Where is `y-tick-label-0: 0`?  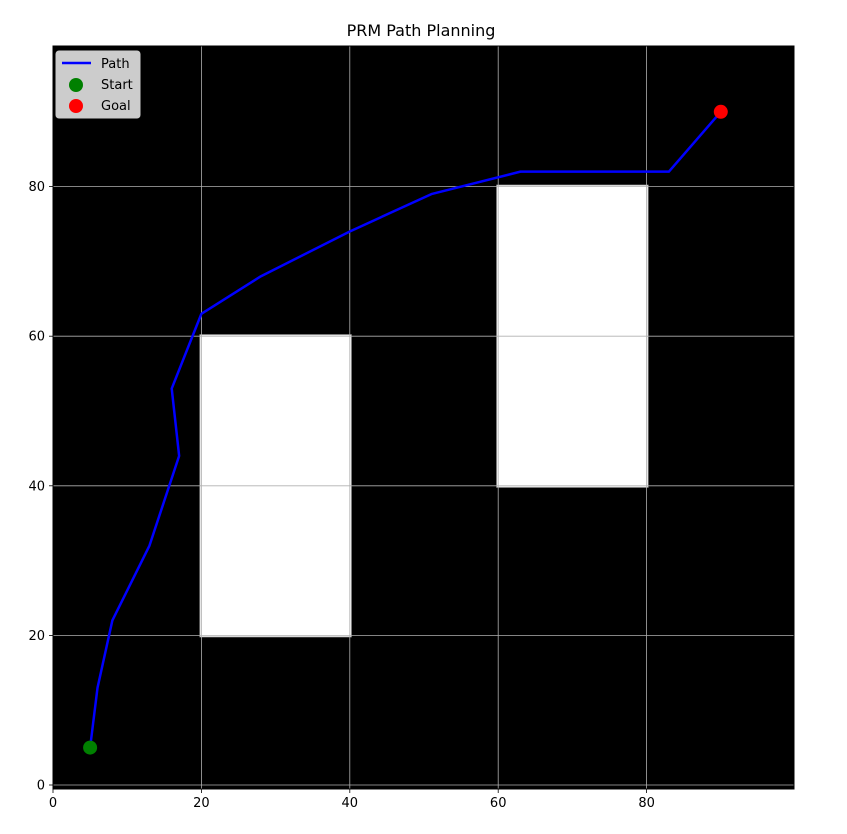
y-tick-label-0: 0 is located at coordinates (41, 786).